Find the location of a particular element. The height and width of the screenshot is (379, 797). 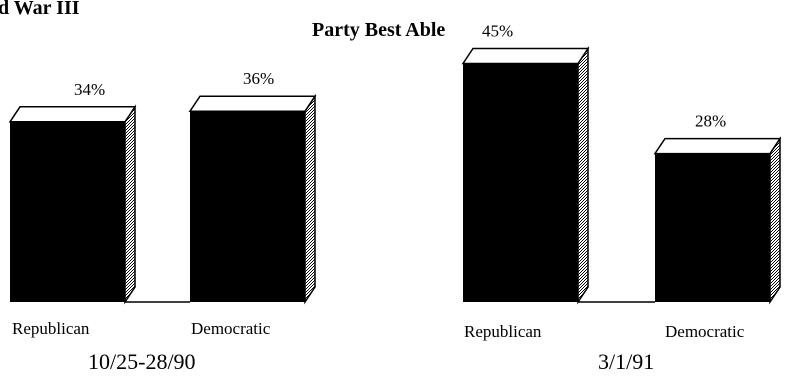

value-label: 34% is located at coordinates (89, 89).